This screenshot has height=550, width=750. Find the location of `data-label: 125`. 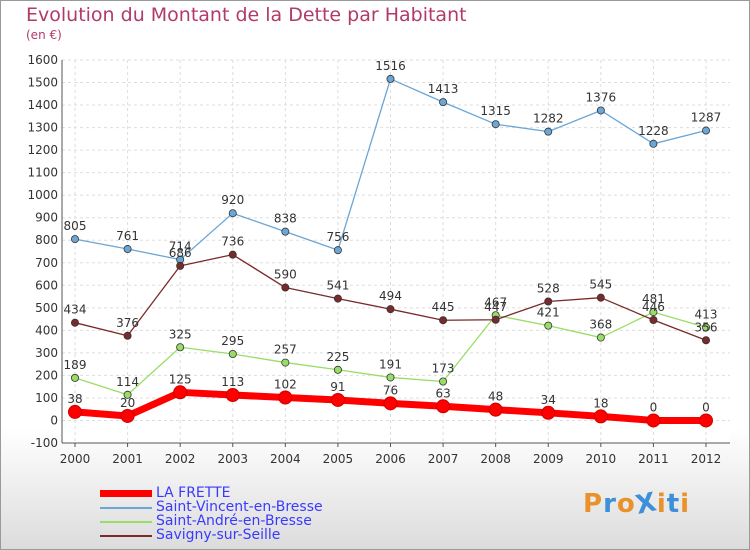

data-label: 125 is located at coordinates (180, 379).